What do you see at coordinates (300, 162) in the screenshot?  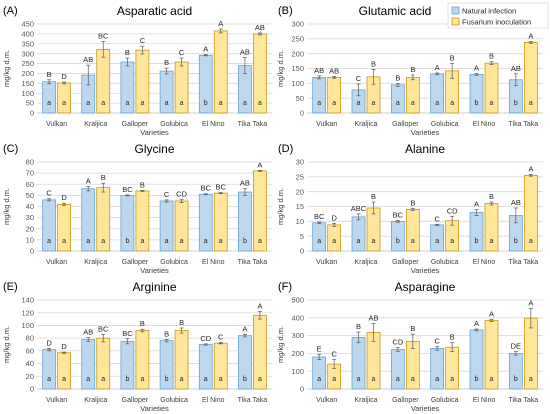 I see `y-tick-label: 30` at bounding box center [300, 162].